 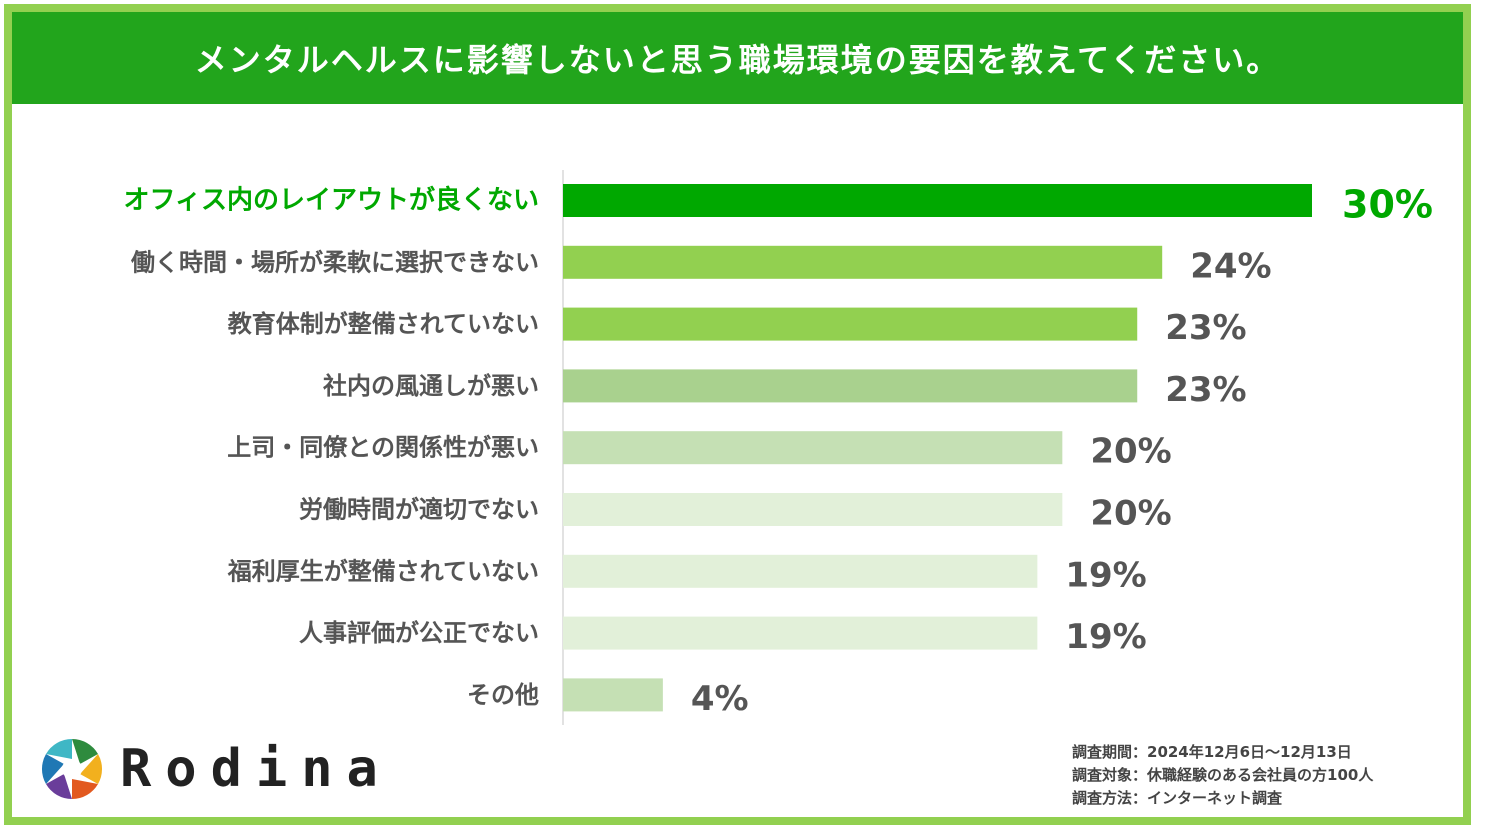 I want to click on aperture-logo-icon, so click(x=72, y=769).